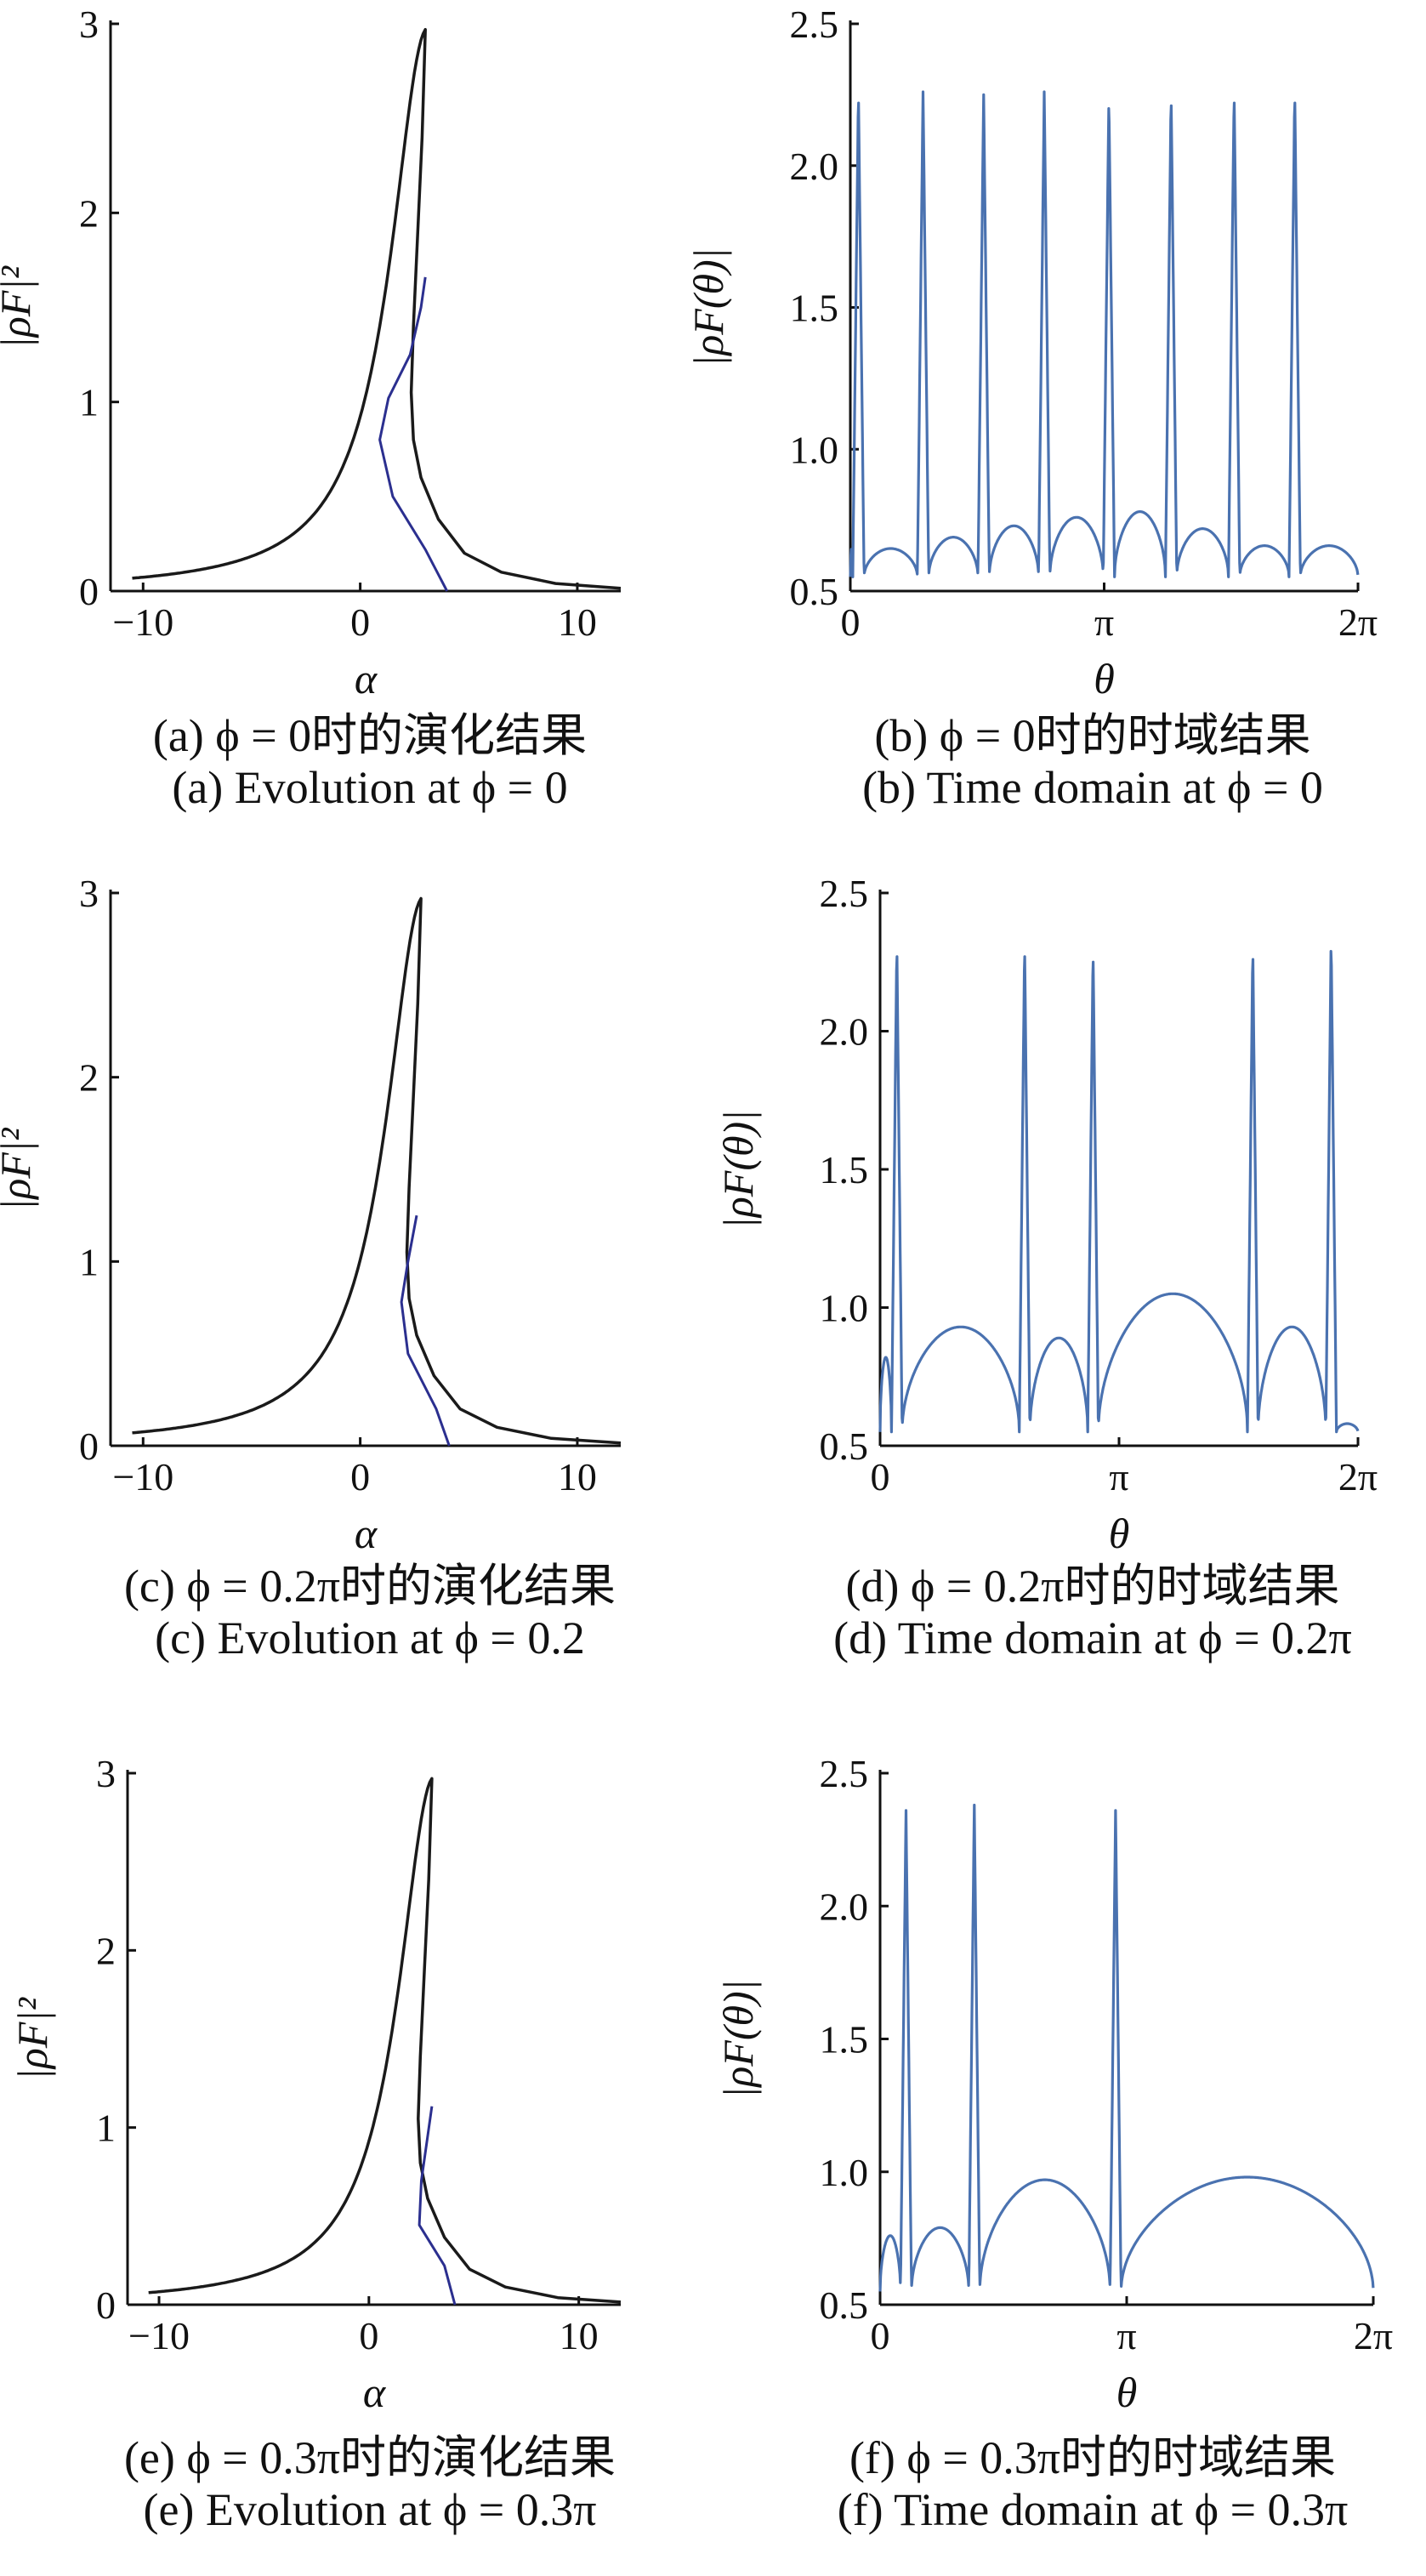 The width and height of the screenshot is (1426, 2576). What do you see at coordinates (1092, 735) in the screenshot?
I see `caption-cn: (b) ϕ = 0时的时域结果` at bounding box center [1092, 735].